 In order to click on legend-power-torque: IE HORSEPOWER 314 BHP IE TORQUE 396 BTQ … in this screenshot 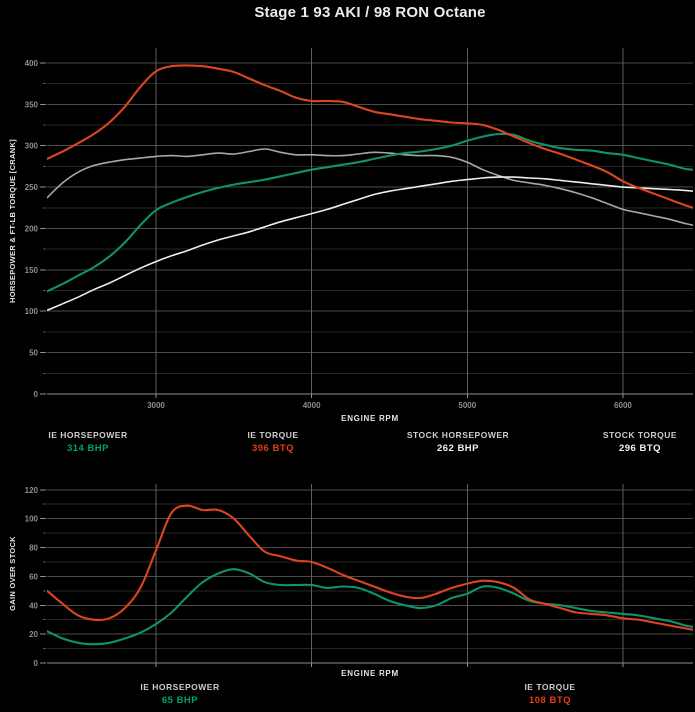, I will do `click(347, 445)`.